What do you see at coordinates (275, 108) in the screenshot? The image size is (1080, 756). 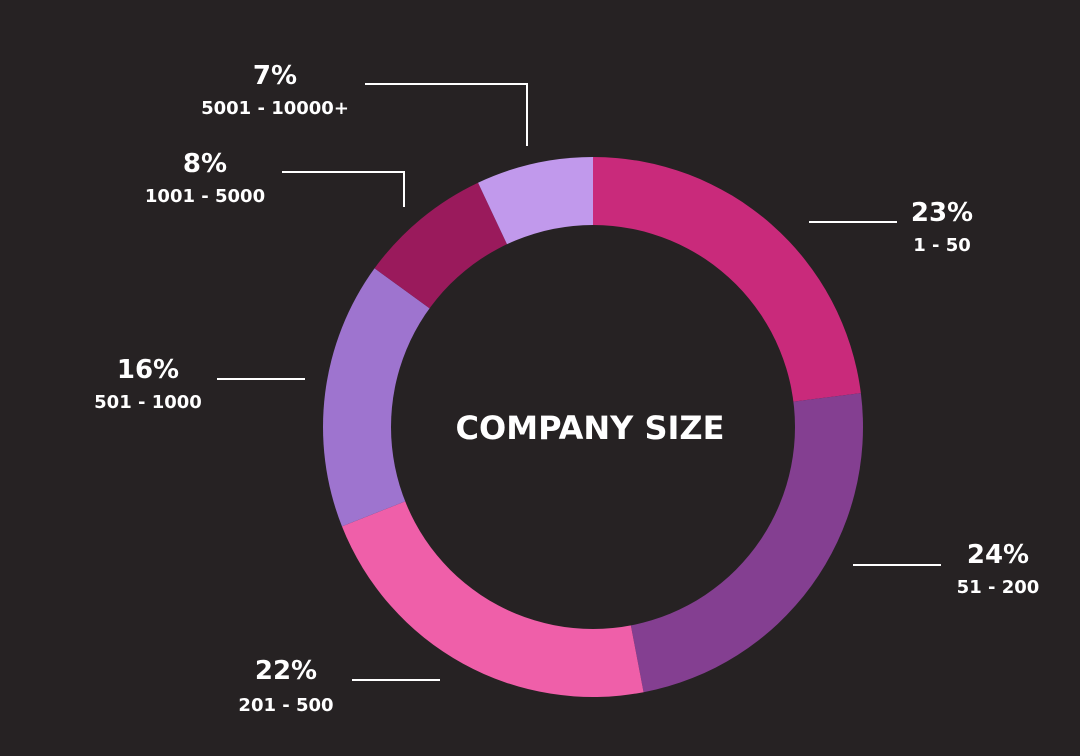 I see `slice-category-label: 5001 - 10000+` at bounding box center [275, 108].